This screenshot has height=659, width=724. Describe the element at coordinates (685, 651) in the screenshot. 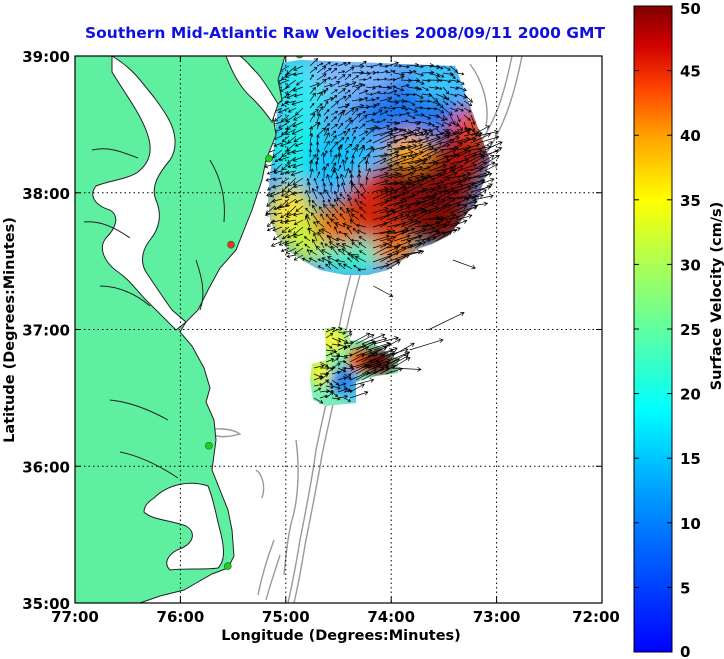

I see `colorbar-tick-label: 0` at that location.